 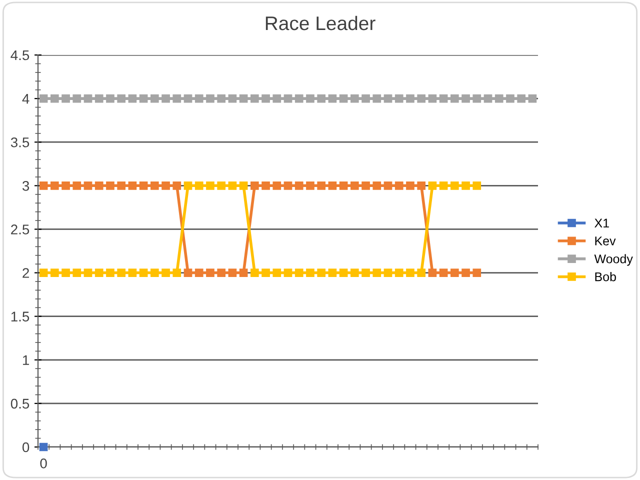 I want to click on y-tick-label: 2.5, so click(x=20, y=229).